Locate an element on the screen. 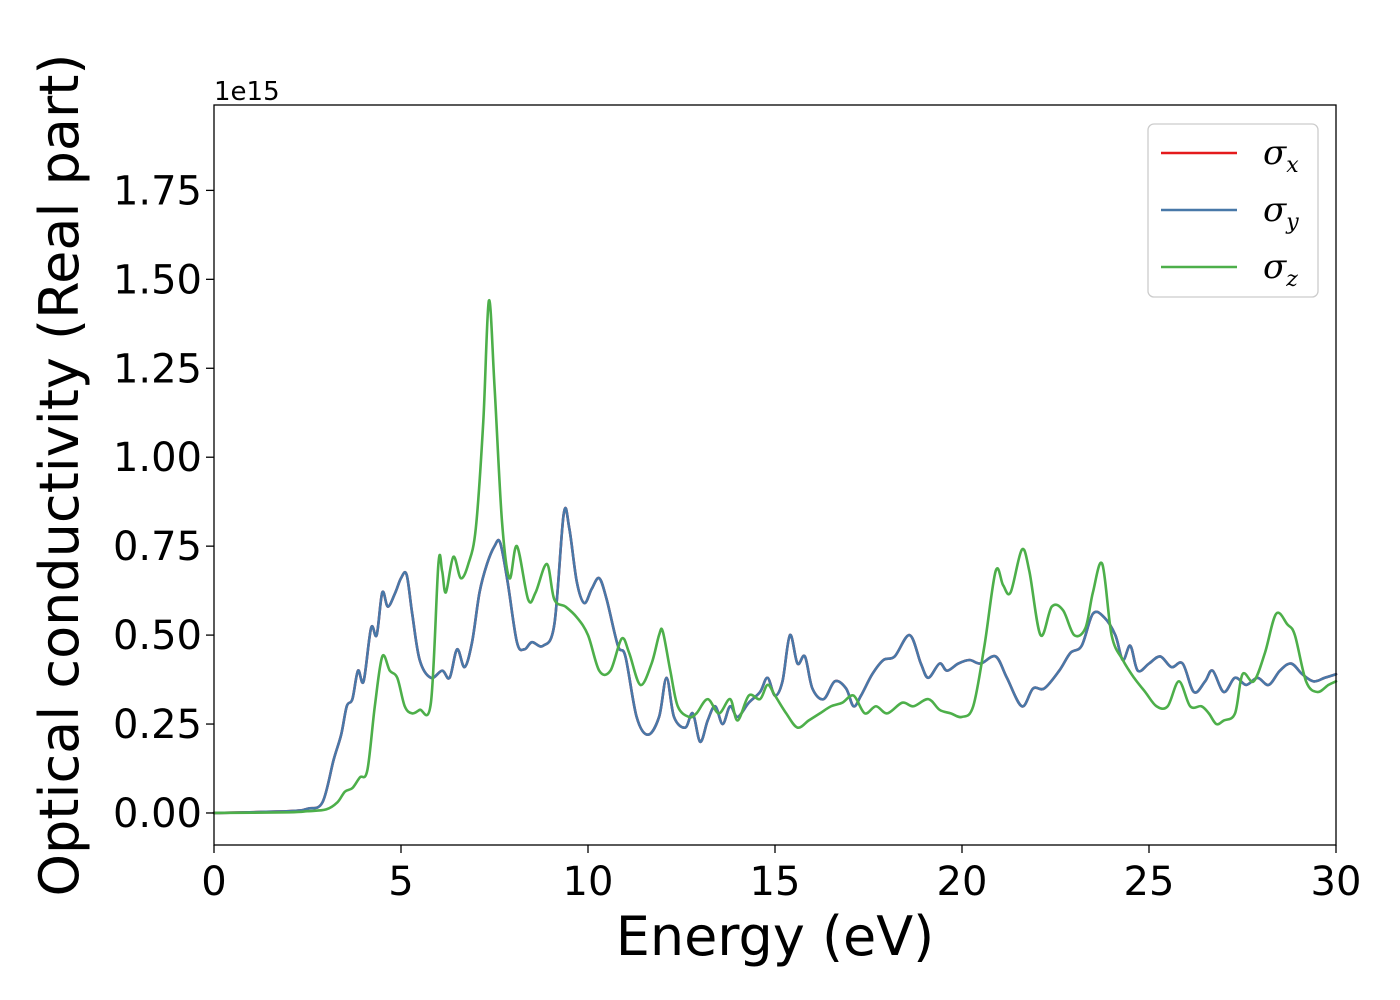 This screenshot has width=1400, height=1000. y-tick-label: 0.25 is located at coordinates (157, 725).